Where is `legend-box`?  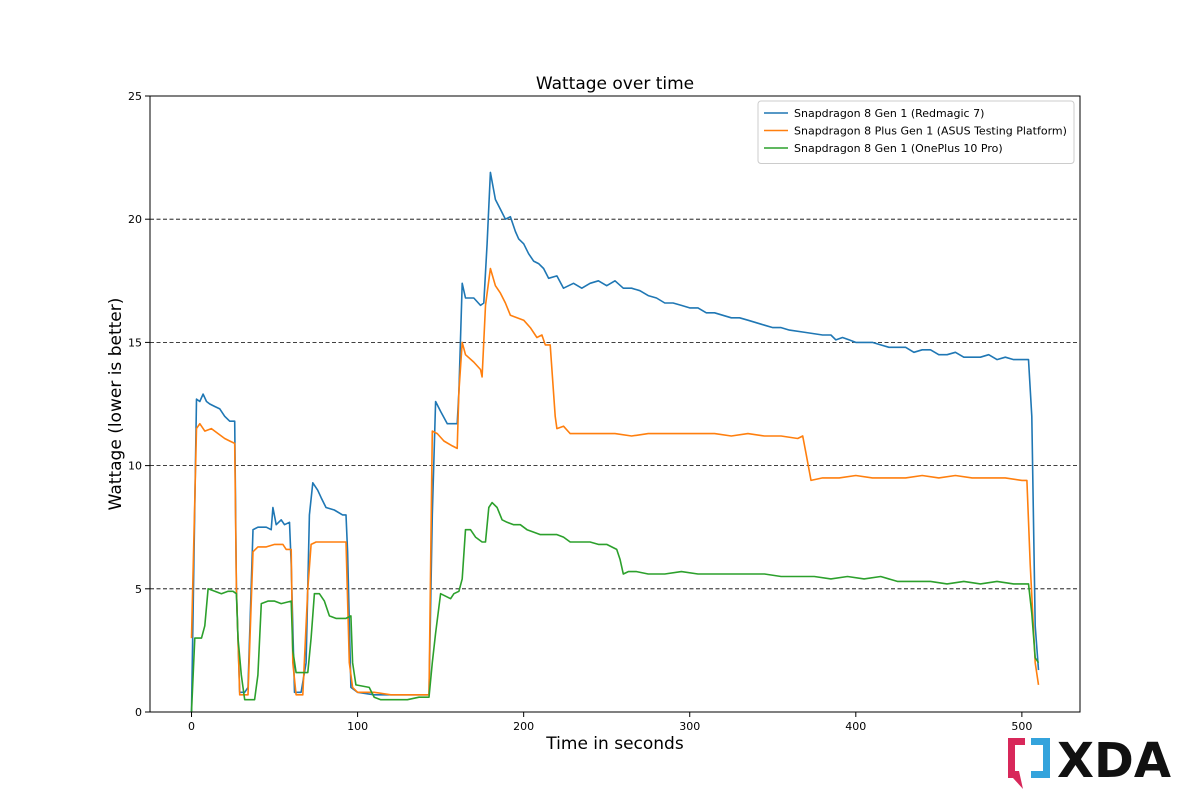 legend-box is located at coordinates (916, 132).